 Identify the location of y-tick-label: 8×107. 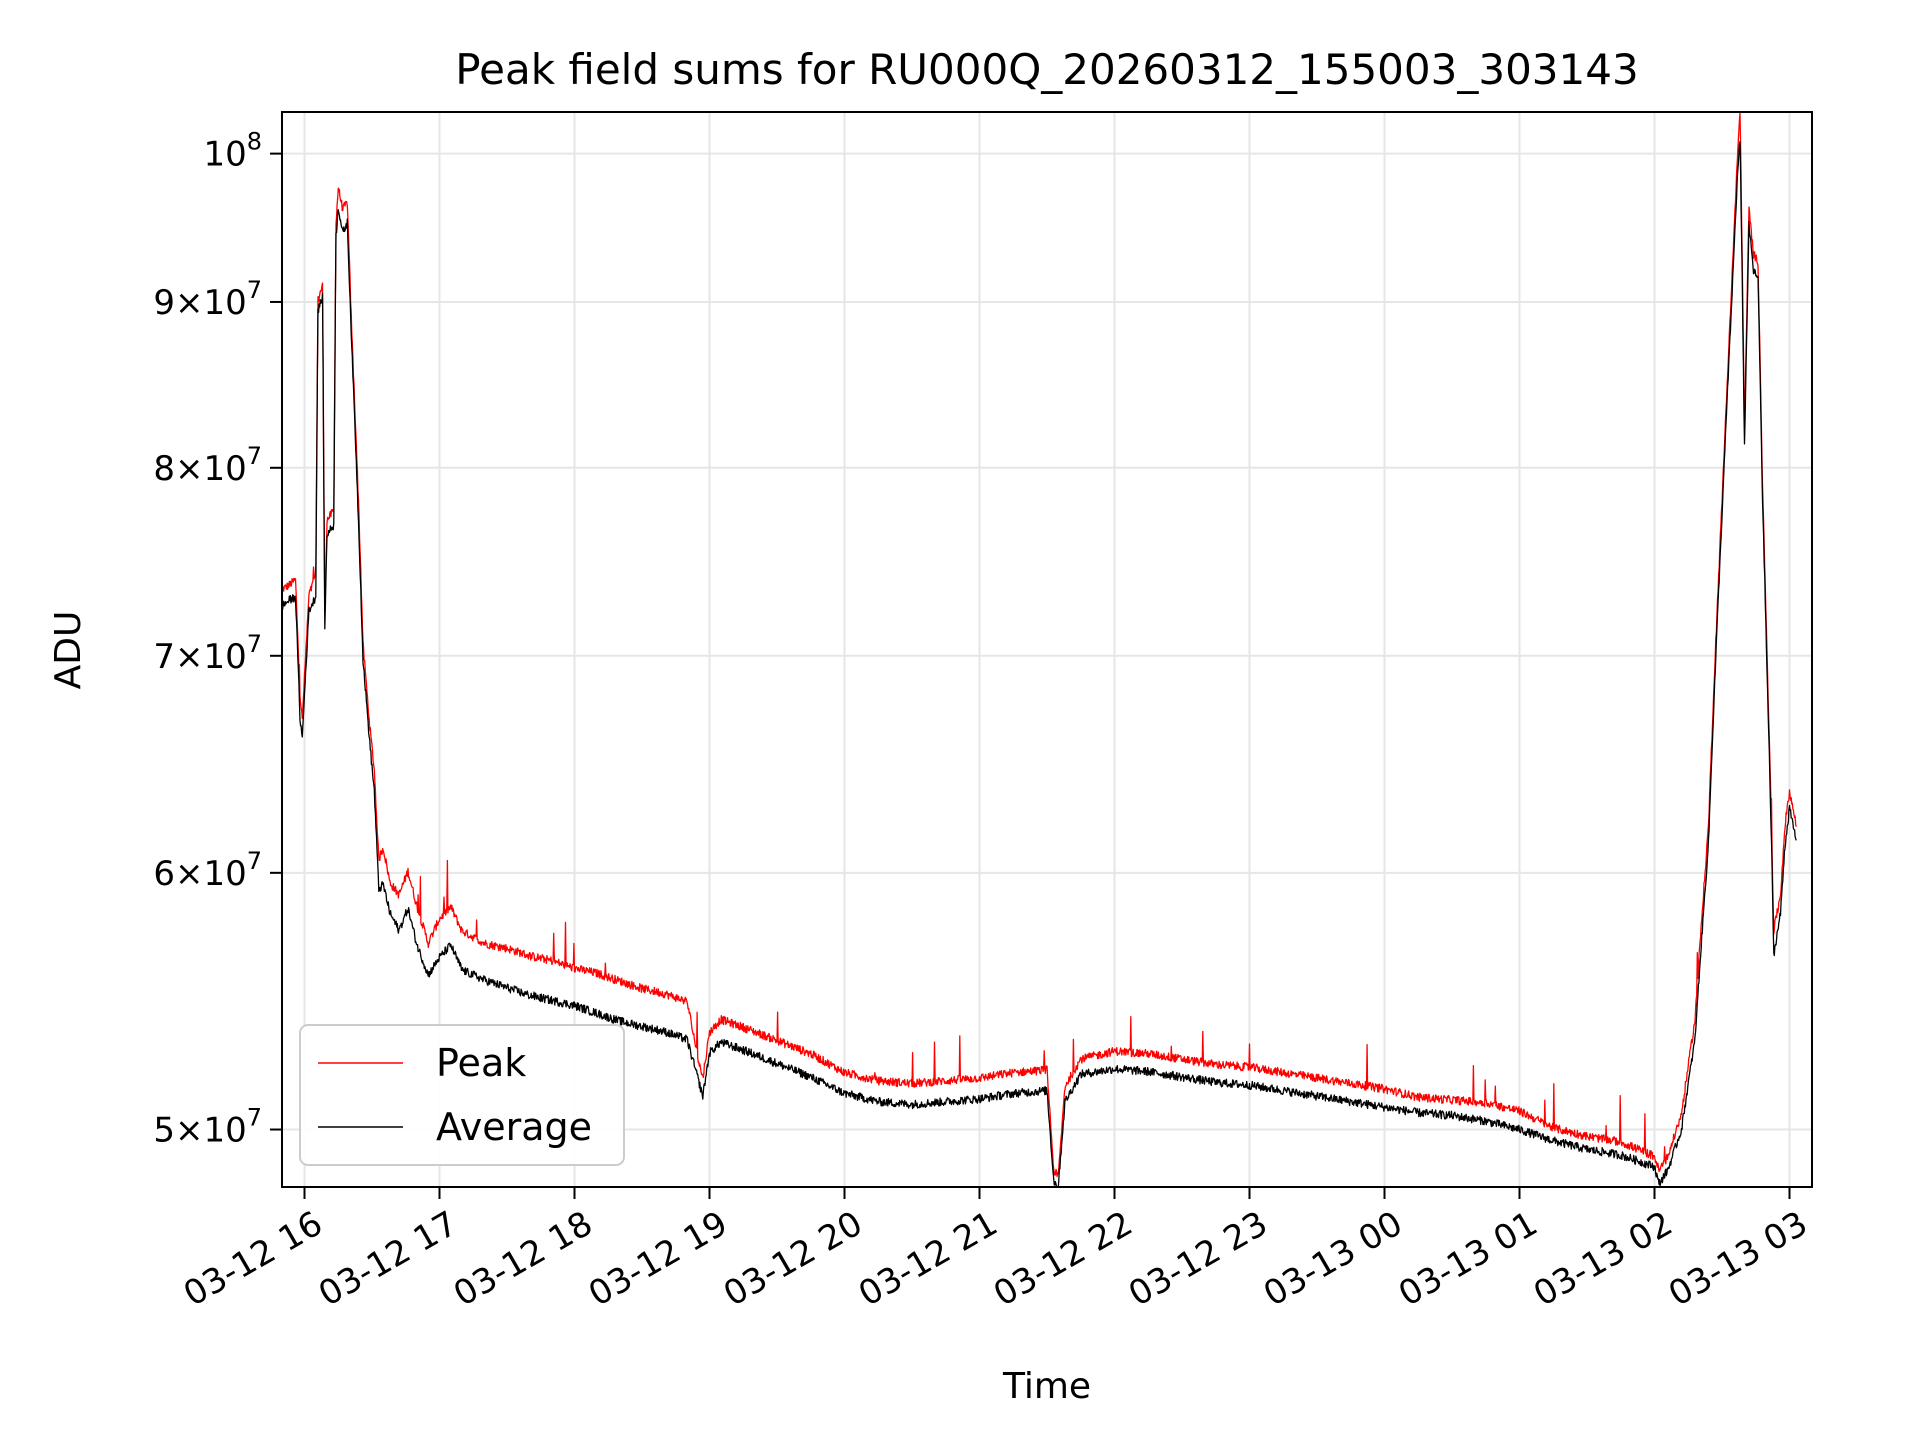
(207, 465).